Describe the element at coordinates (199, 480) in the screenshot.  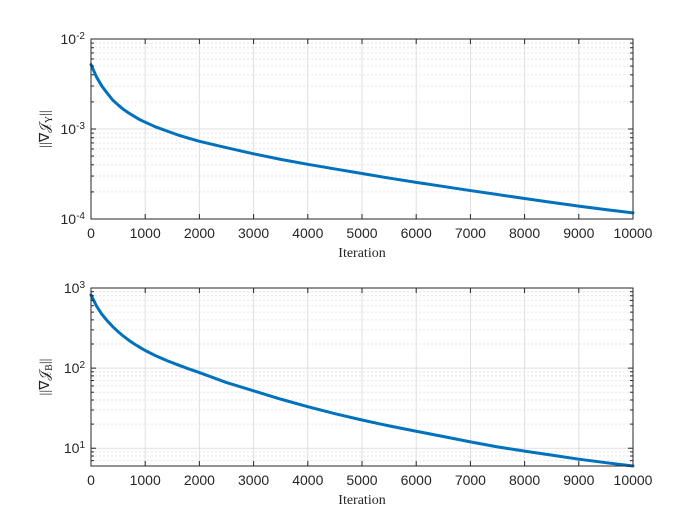
I see `bottom-chart-x-tick-label: 2000` at that location.